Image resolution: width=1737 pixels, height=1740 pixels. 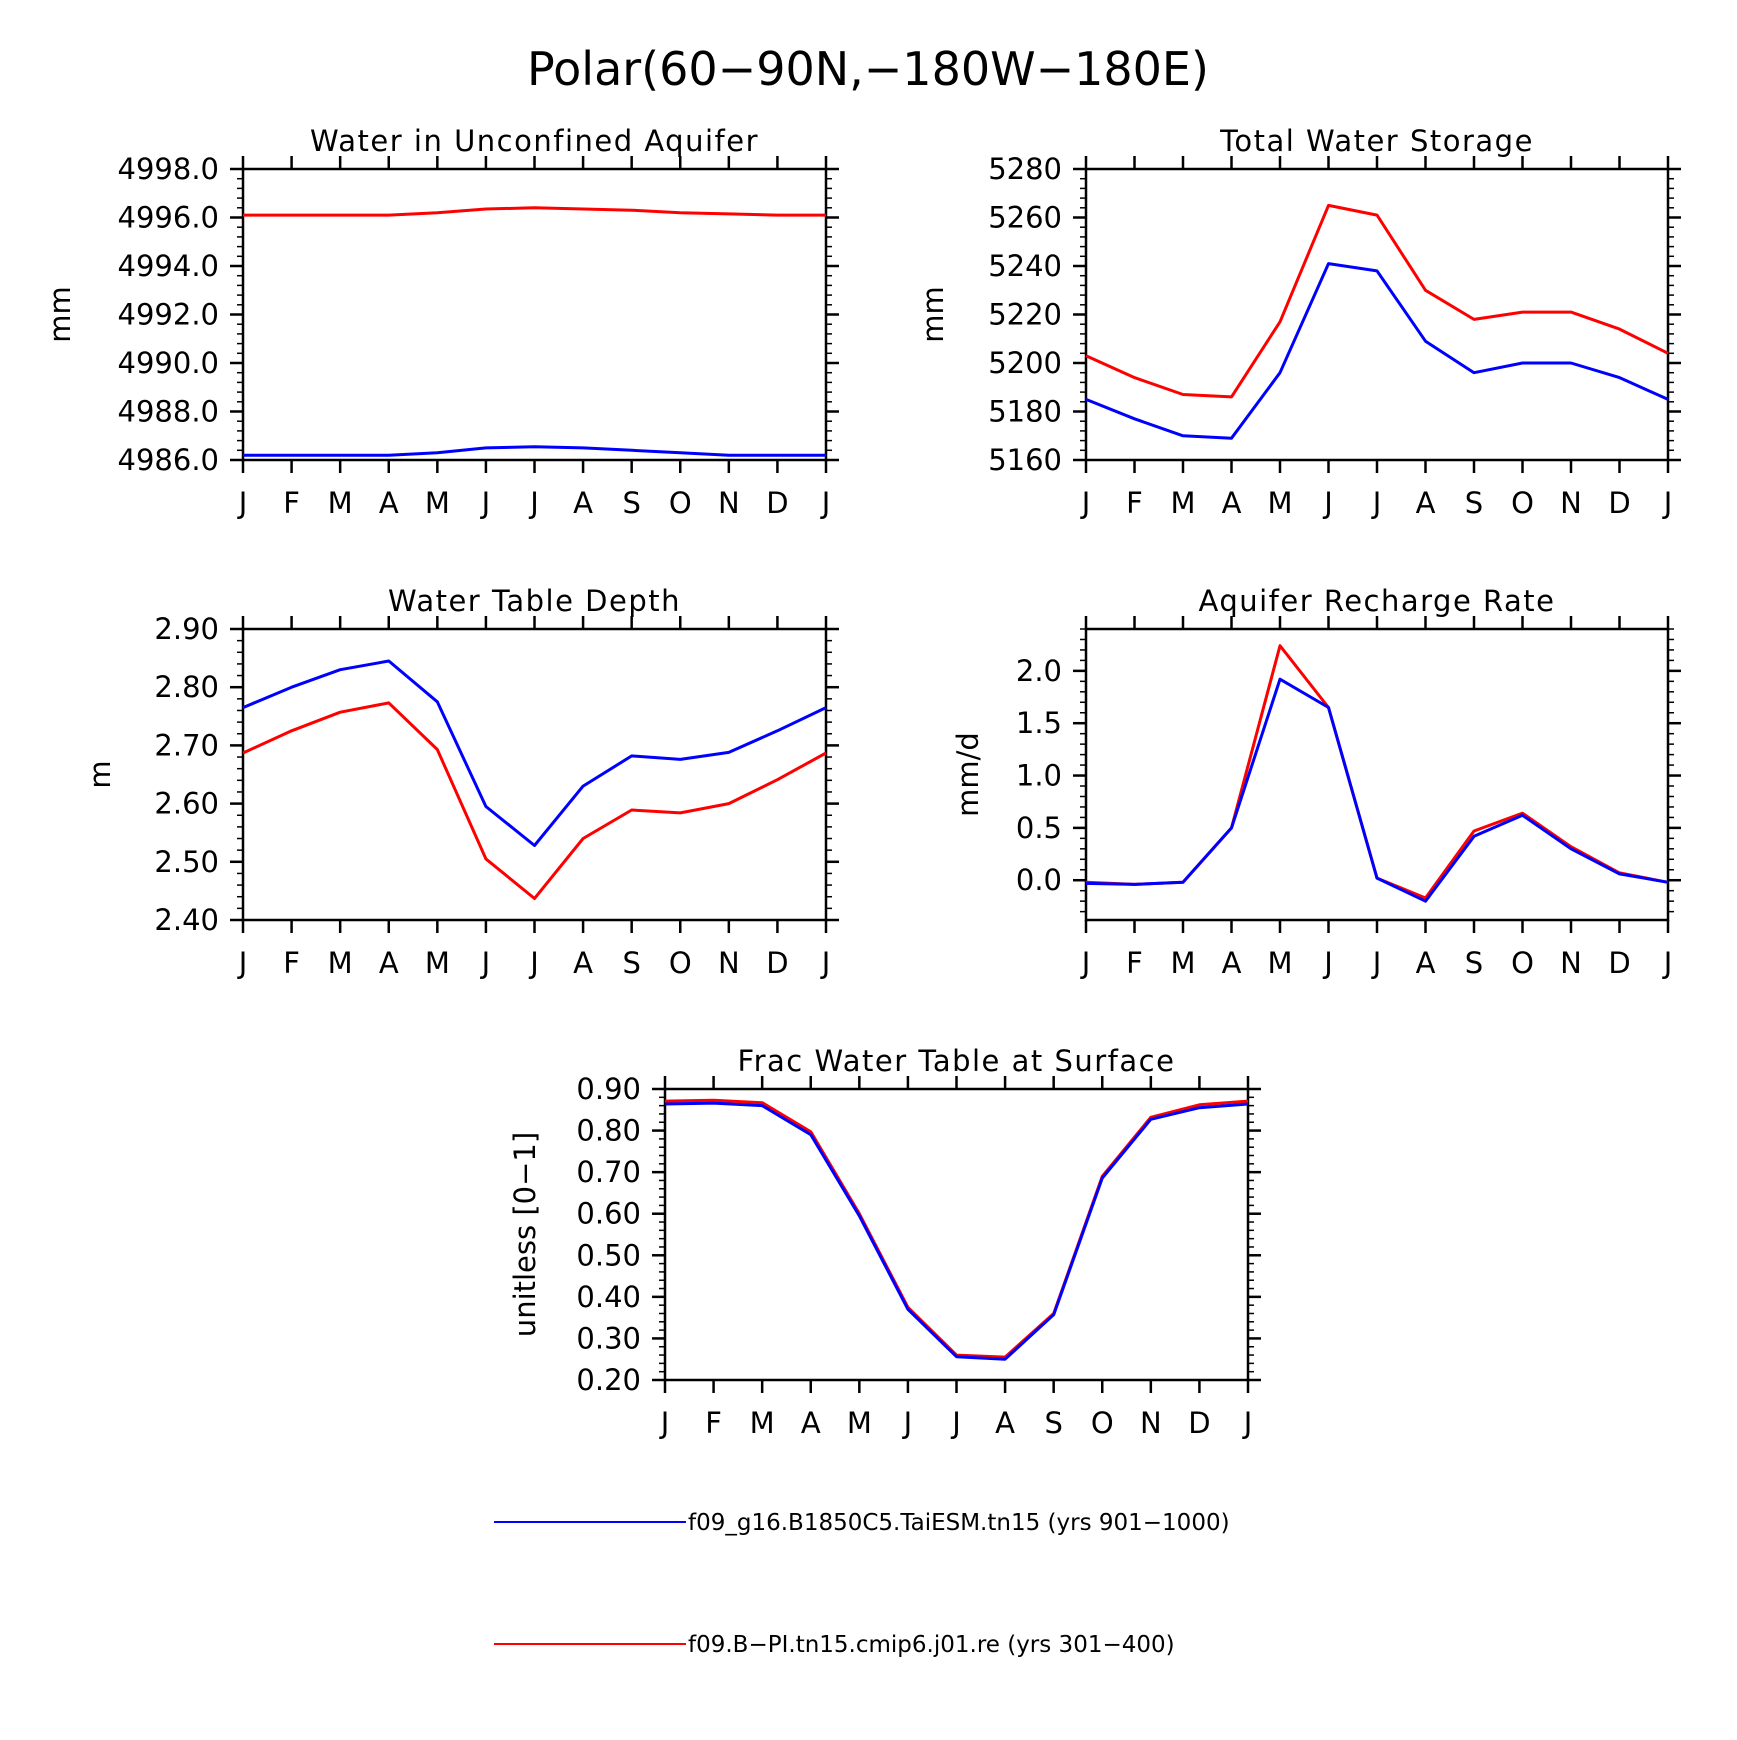 What do you see at coordinates (1025, 363) in the screenshot?
I see `y-tick-label: 5200` at bounding box center [1025, 363].